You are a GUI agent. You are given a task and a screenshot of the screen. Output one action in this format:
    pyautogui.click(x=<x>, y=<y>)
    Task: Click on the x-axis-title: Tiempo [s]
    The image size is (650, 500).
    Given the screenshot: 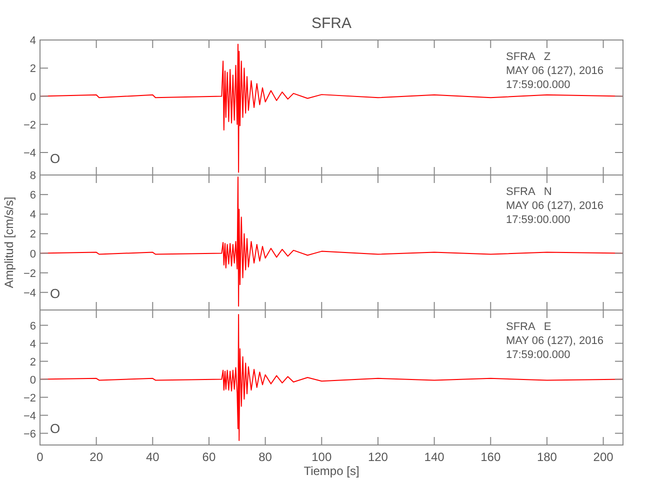 What is the action you would take?
    pyautogui.click(x=332, y=471)
    